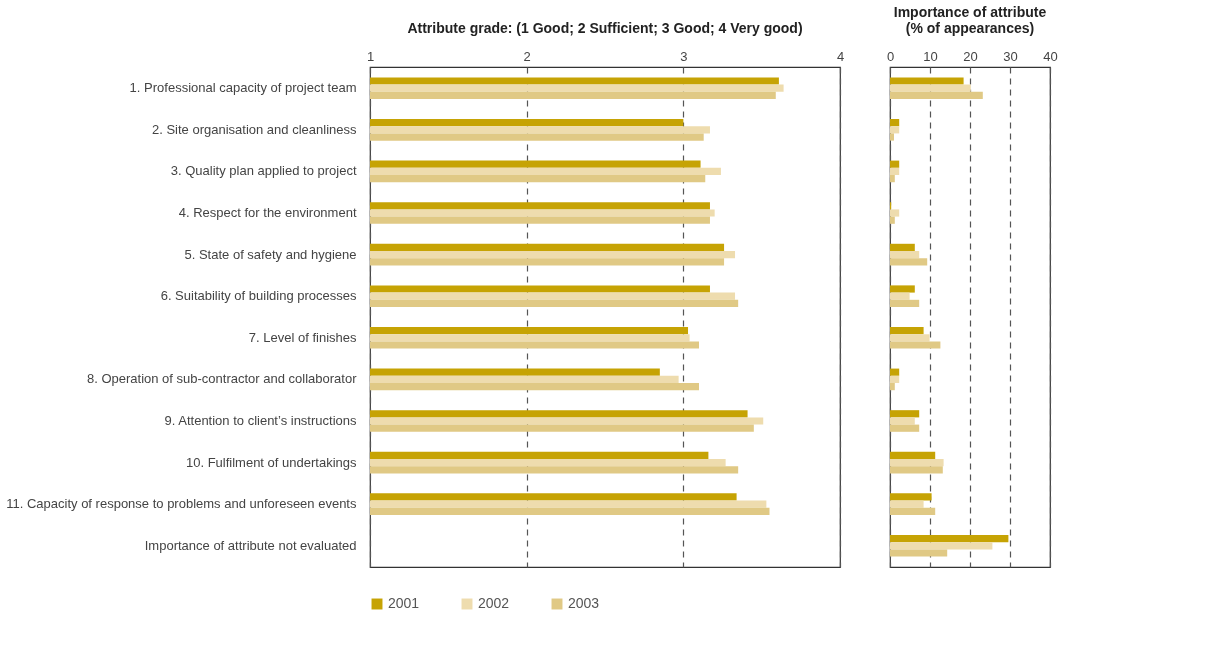 The image size is (1209, 654). I want to click on legend-label: 2003, so click(584, 603).